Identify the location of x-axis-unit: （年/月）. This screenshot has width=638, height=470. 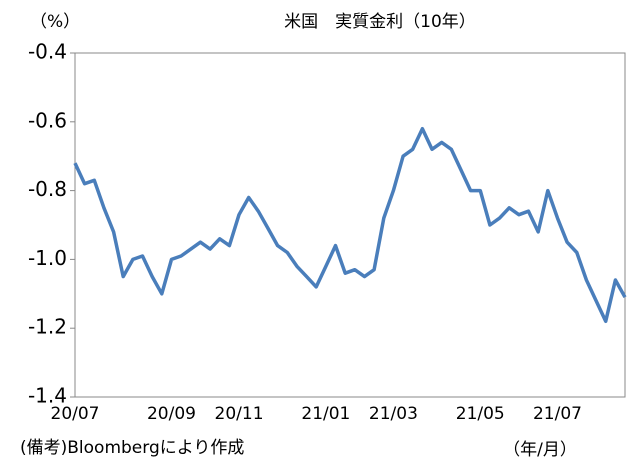
(540, 450).